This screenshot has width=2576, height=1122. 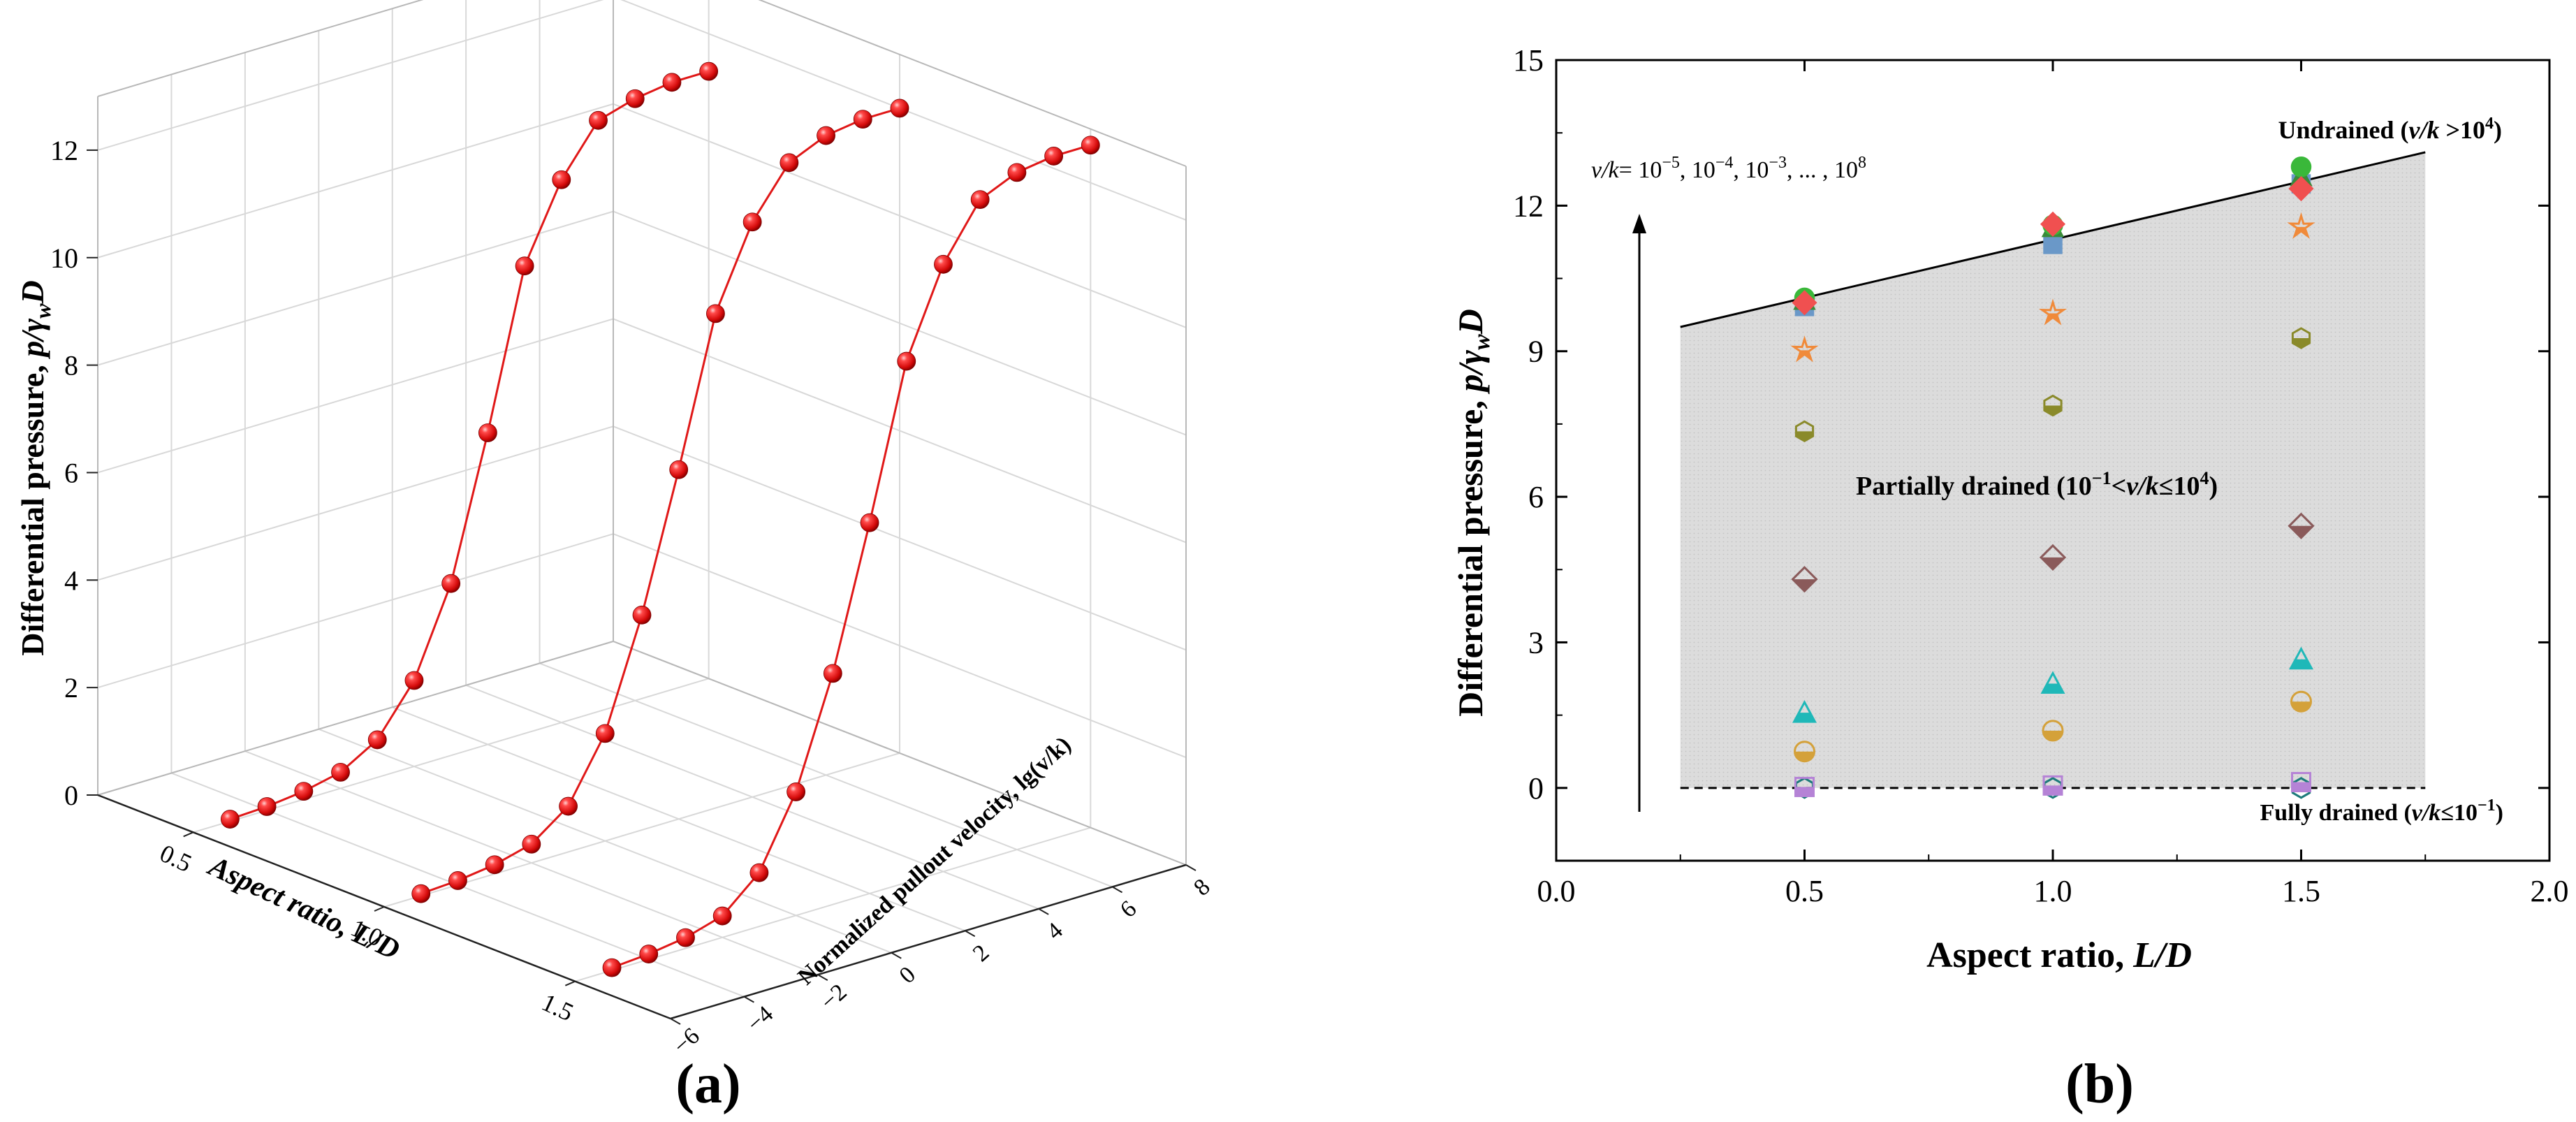 What do you see at coordinates (2381, 811) in the screenshot?
I see `fully-drained-annotation: Fully drained (v/k≤10−1)` at bounding box center [2381, 811].